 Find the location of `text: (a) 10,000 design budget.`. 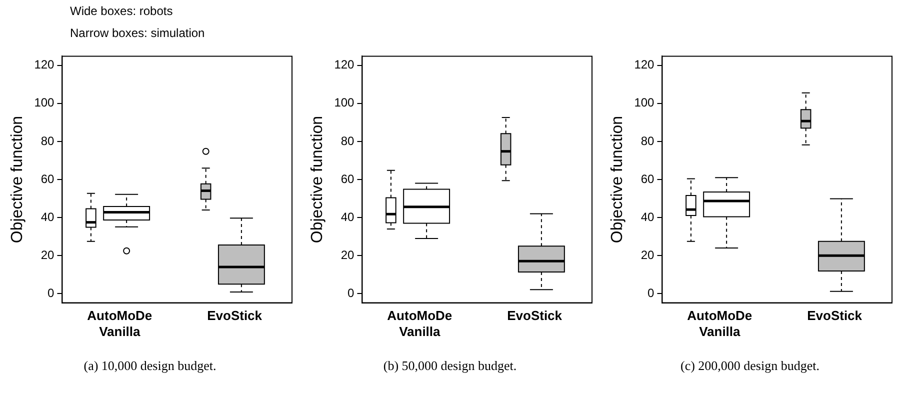

text: (a) 10,000 design budget. is located at coordinates (150, 366).